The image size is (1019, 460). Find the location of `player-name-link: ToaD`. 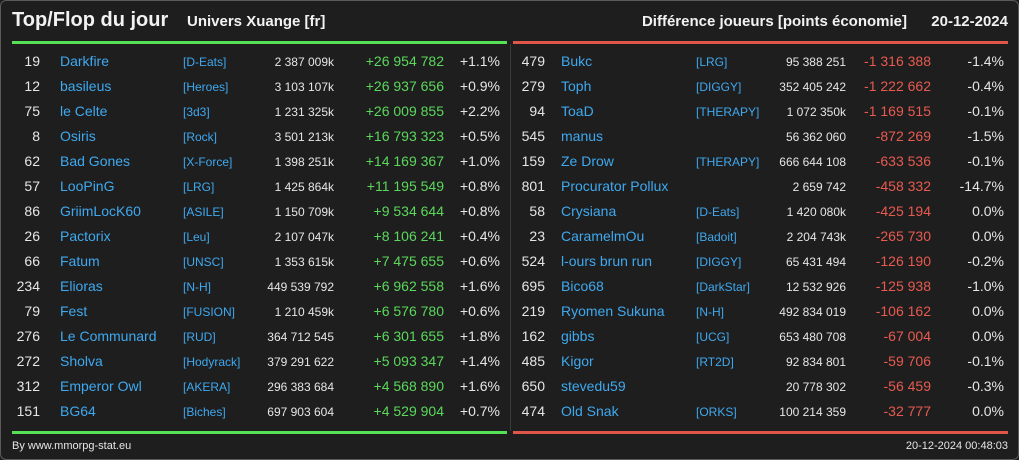

player-name-link: ToaD is located at coordinates (577, 111).